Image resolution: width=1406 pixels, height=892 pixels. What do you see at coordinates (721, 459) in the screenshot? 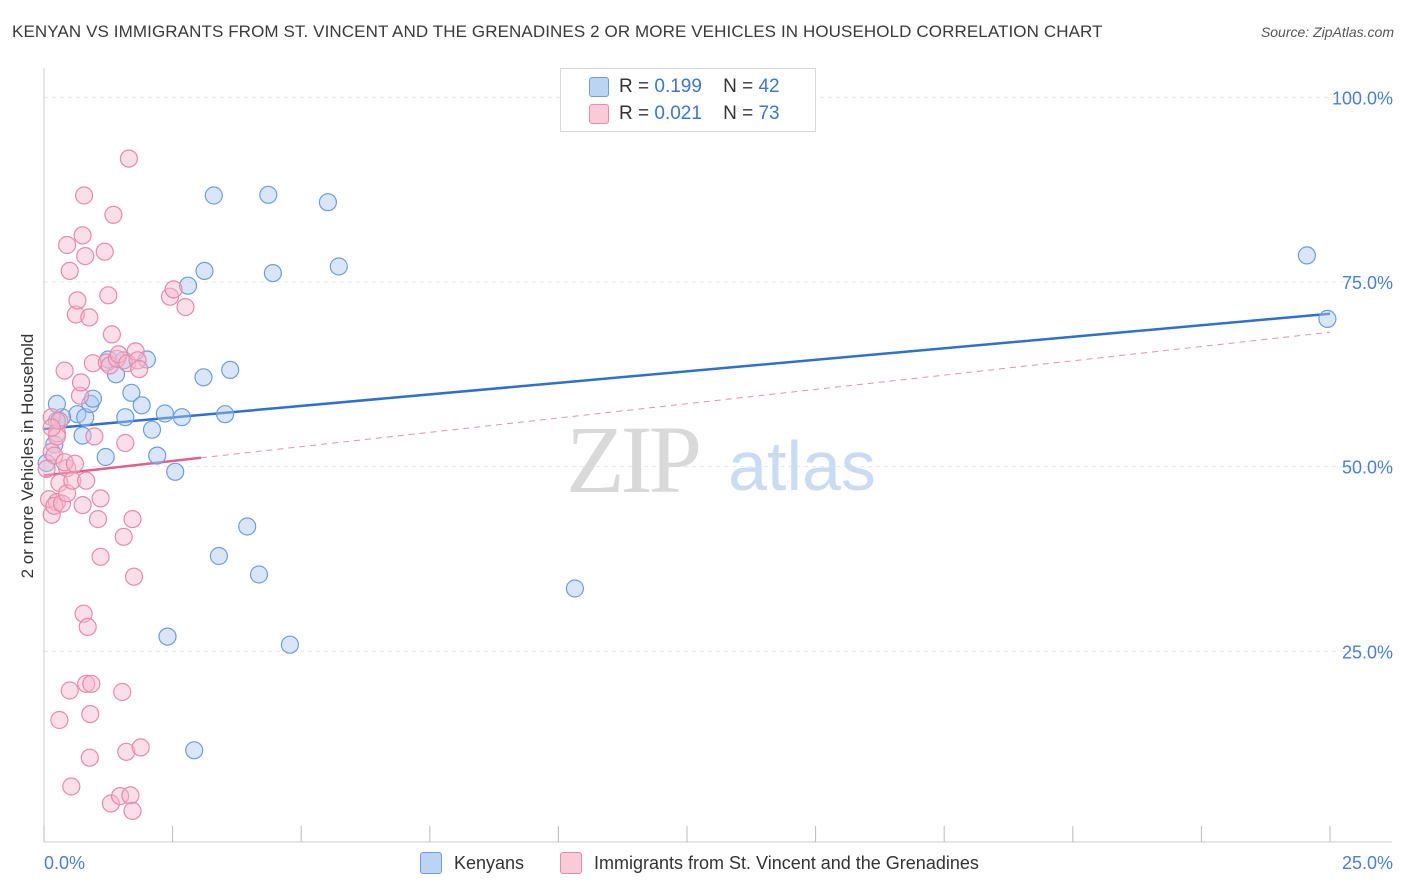
I see `watermark: ZIP atlas` at bounding box center [721, 459].